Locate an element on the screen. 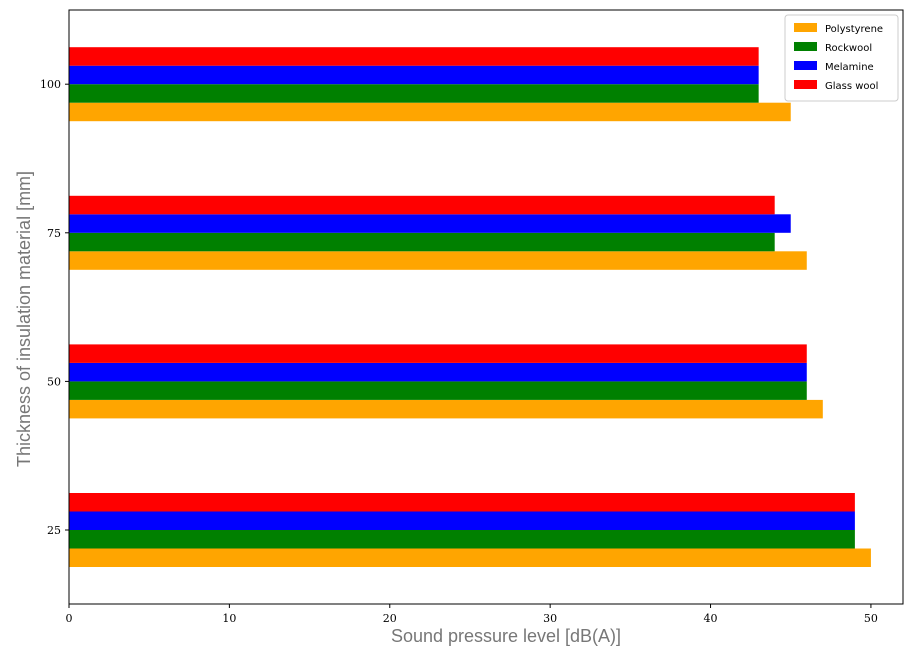 Image resolution: width=904 pixels, height=650 pixels. x-tick-label: 20 is located at coordinates (390, 618).